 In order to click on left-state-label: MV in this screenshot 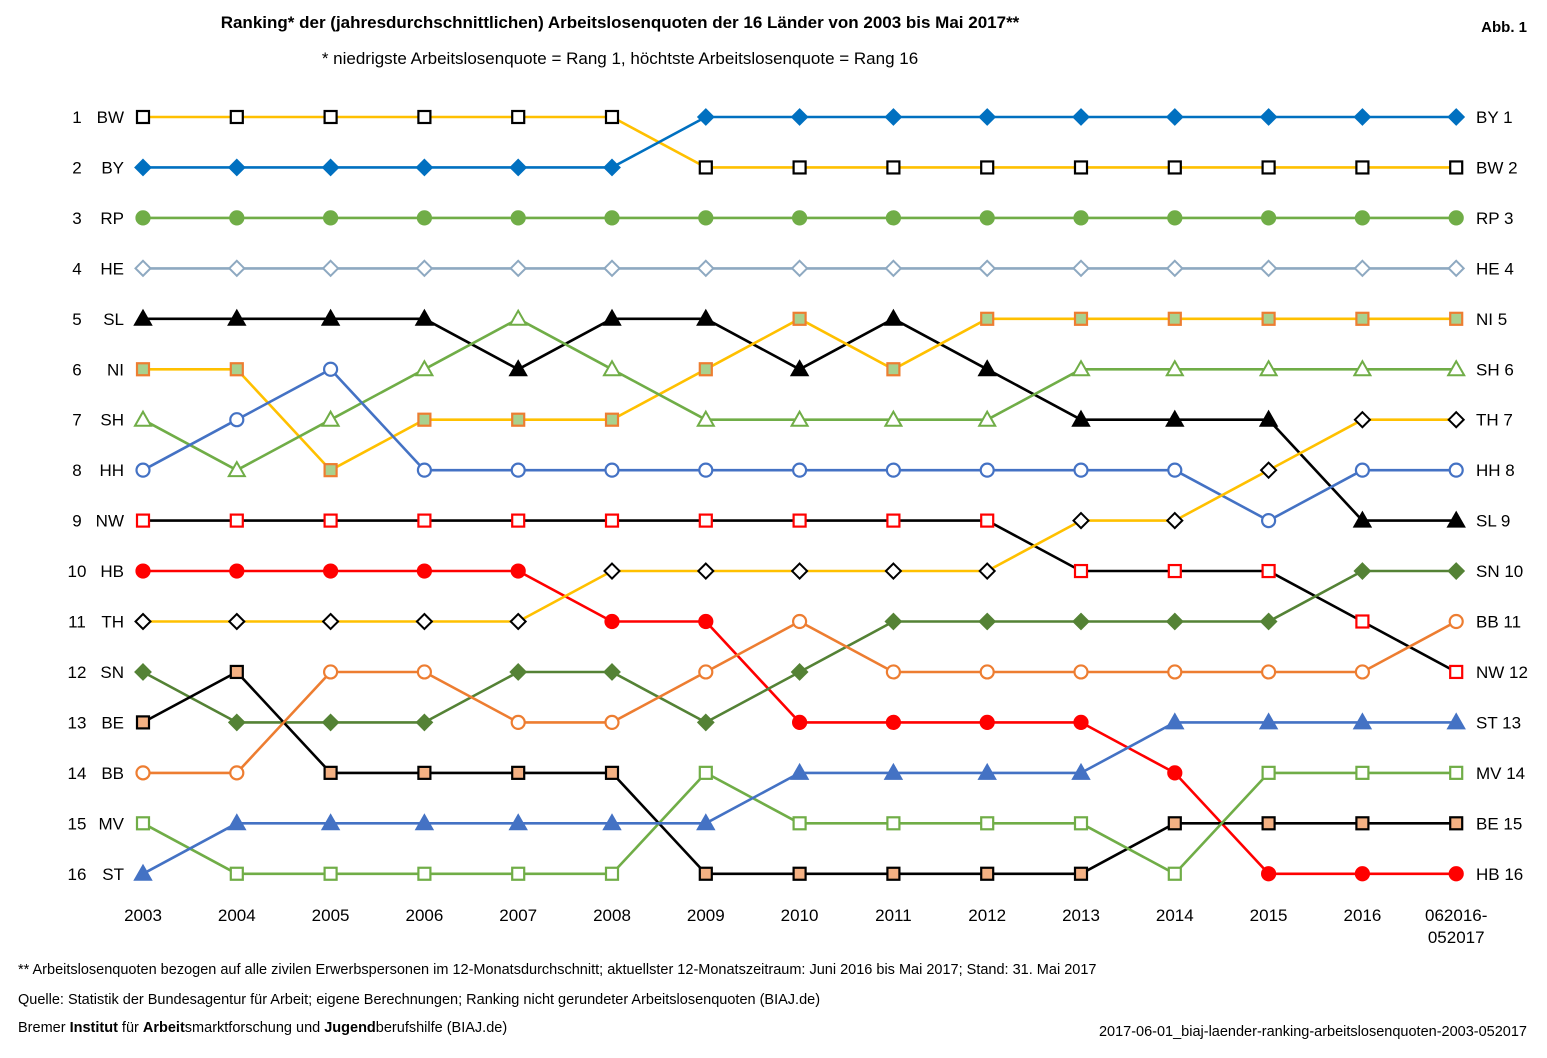, I will do `click(112, 823)`.